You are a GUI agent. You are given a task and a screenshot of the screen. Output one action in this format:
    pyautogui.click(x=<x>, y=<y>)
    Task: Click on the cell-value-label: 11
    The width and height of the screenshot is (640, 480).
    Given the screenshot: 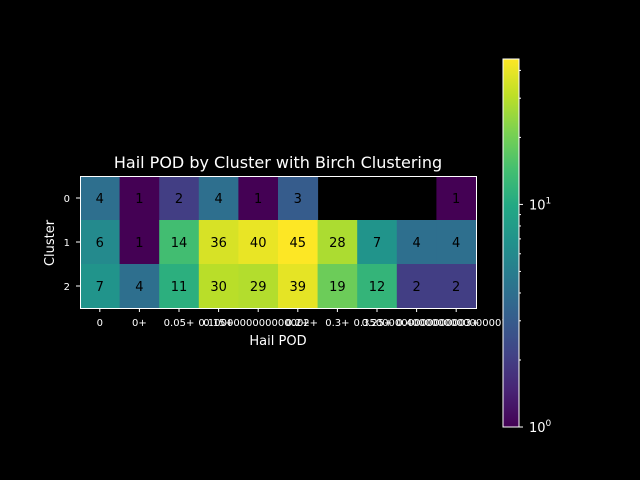 What is the action you would take?
    pyautogui.click(x=179, y=287)
    